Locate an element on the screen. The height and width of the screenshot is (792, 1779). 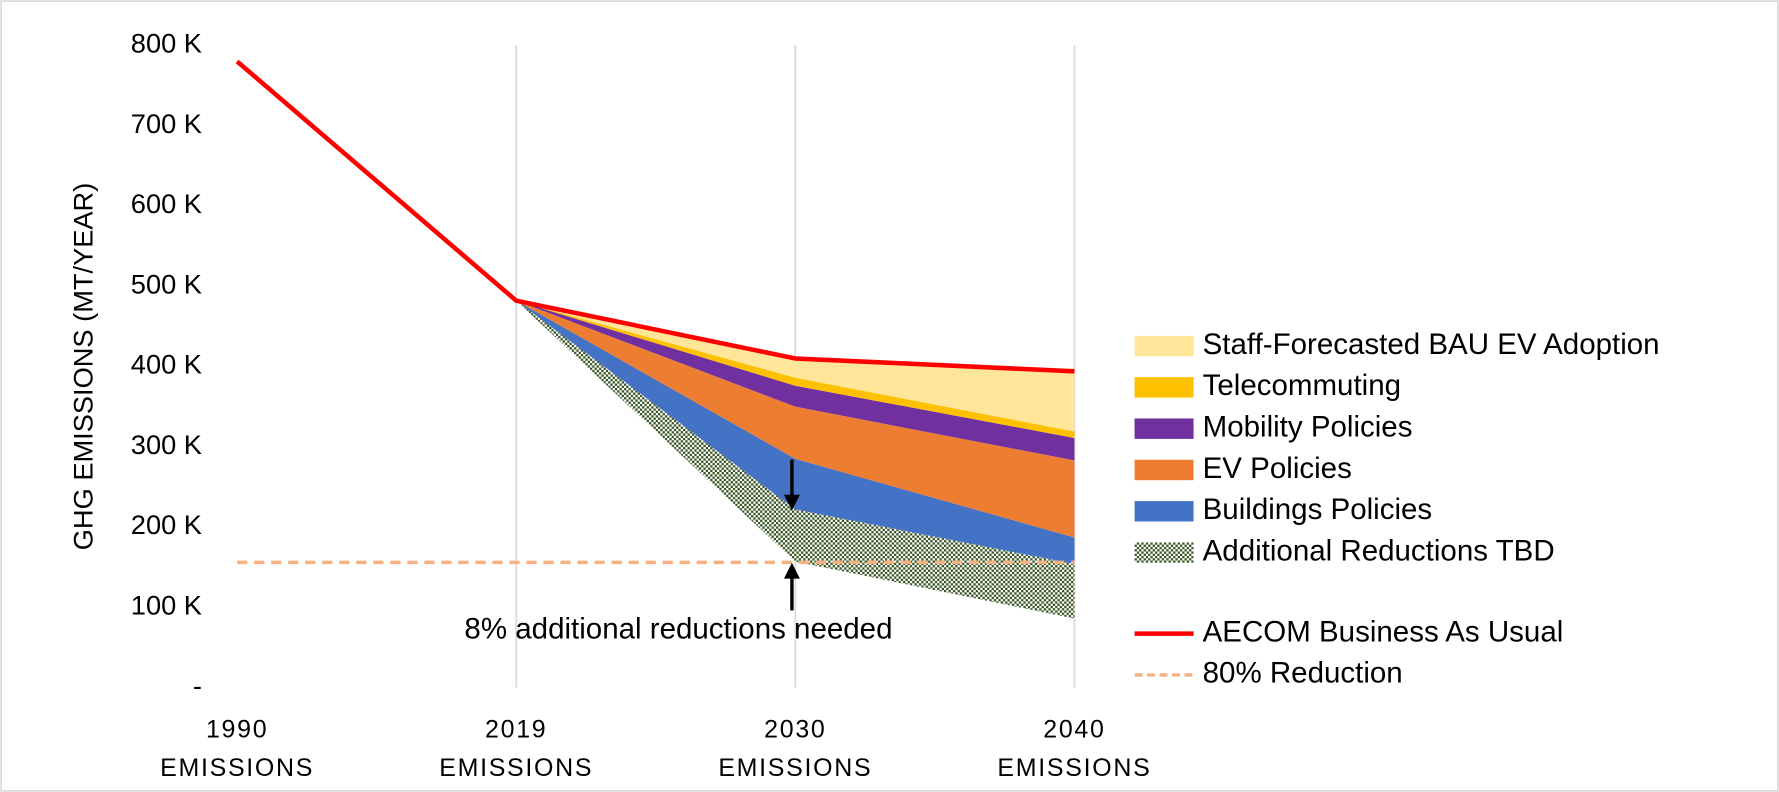
x-tick-text: 2019 EMISSIONS is located at coordinates (516, 748).